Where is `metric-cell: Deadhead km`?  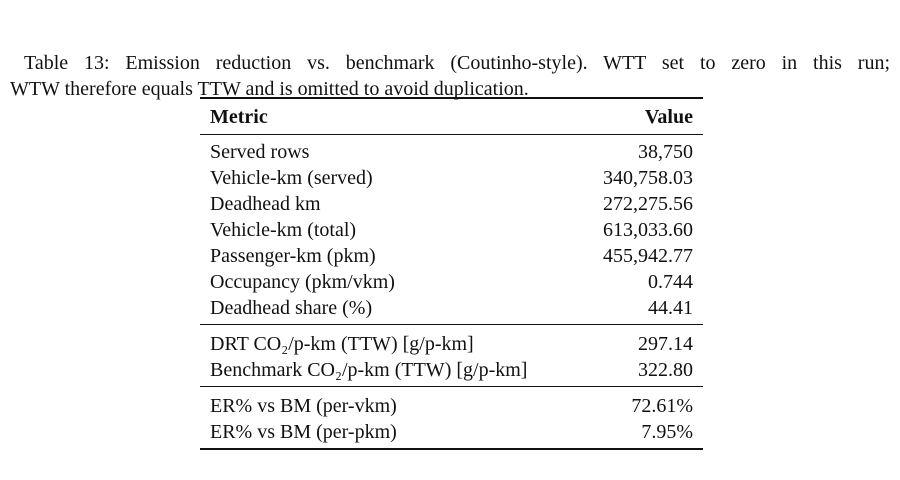 metric-cell: Deadhead km is located at coordinates (265, 204).